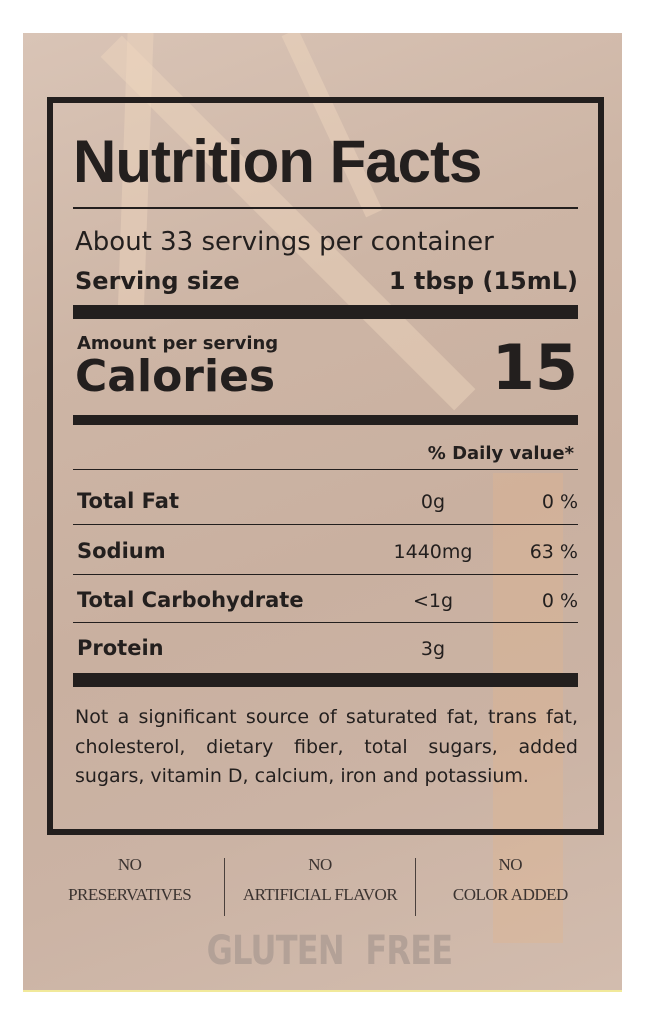  What do you see at coordinates (325, 647) in the screenshot?
I see `nutrient-row: Protein 3g` at bounding box center [325, 647].